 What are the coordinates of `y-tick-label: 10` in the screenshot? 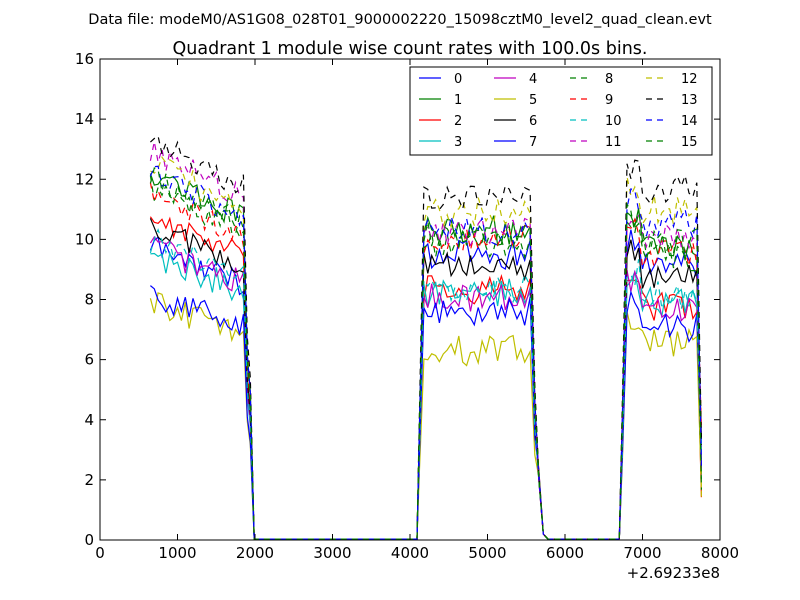 It's located at (84, 239).